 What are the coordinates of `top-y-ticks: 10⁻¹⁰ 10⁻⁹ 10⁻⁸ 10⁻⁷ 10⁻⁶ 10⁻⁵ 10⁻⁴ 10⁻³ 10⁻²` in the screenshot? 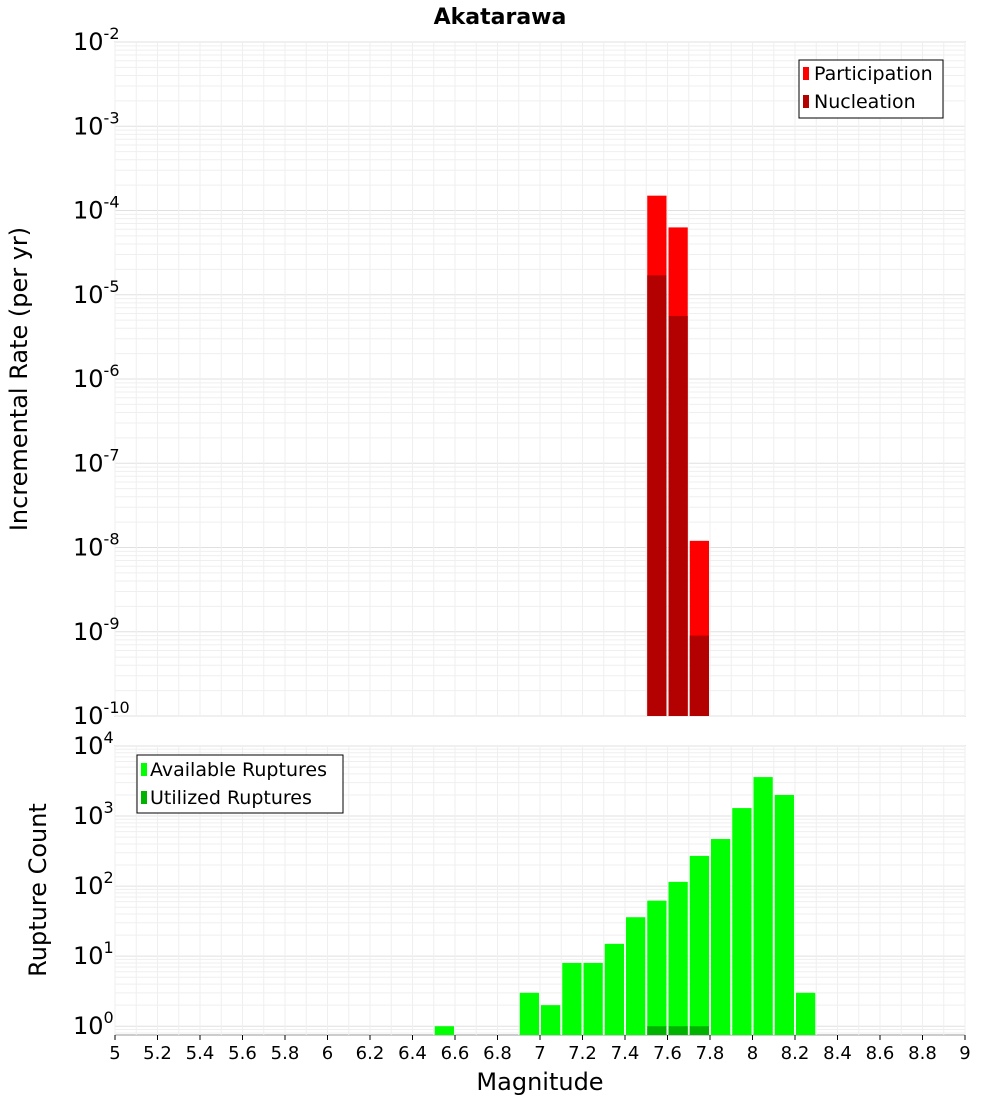 It's located at (101, 377).